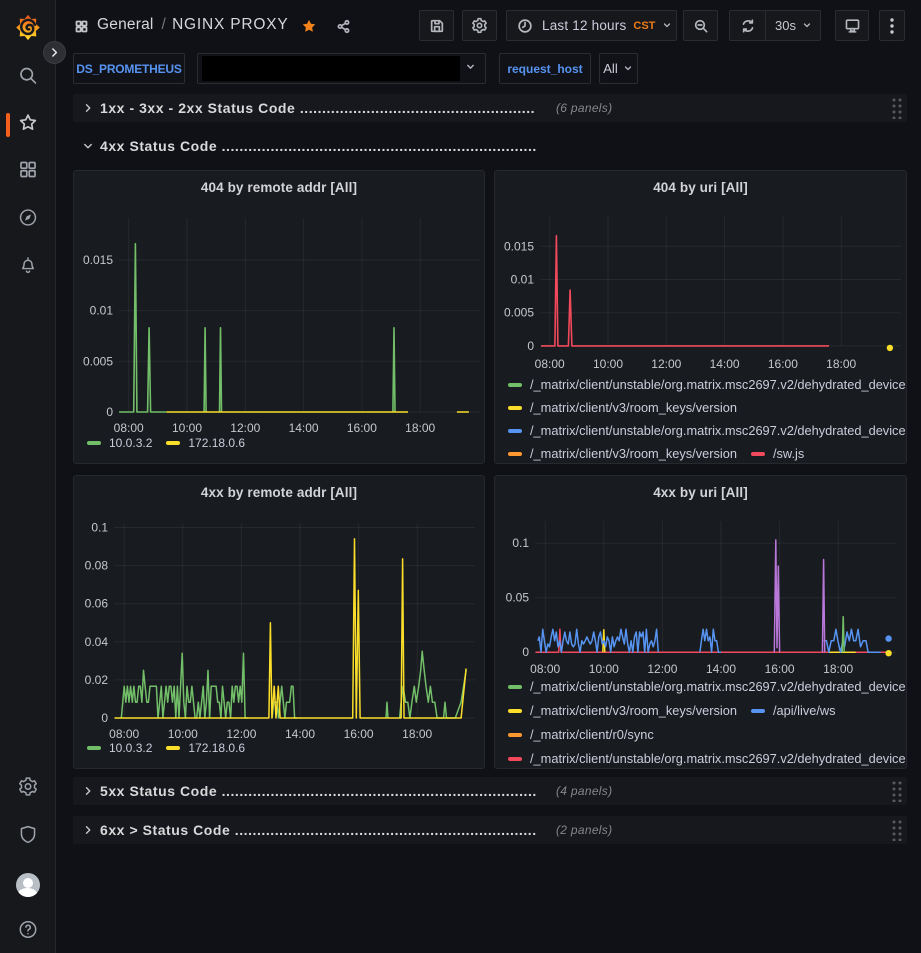 The width and height of the screenshot is (921, 953). I want to click on svg-text: 0.05, so click(518, 598).